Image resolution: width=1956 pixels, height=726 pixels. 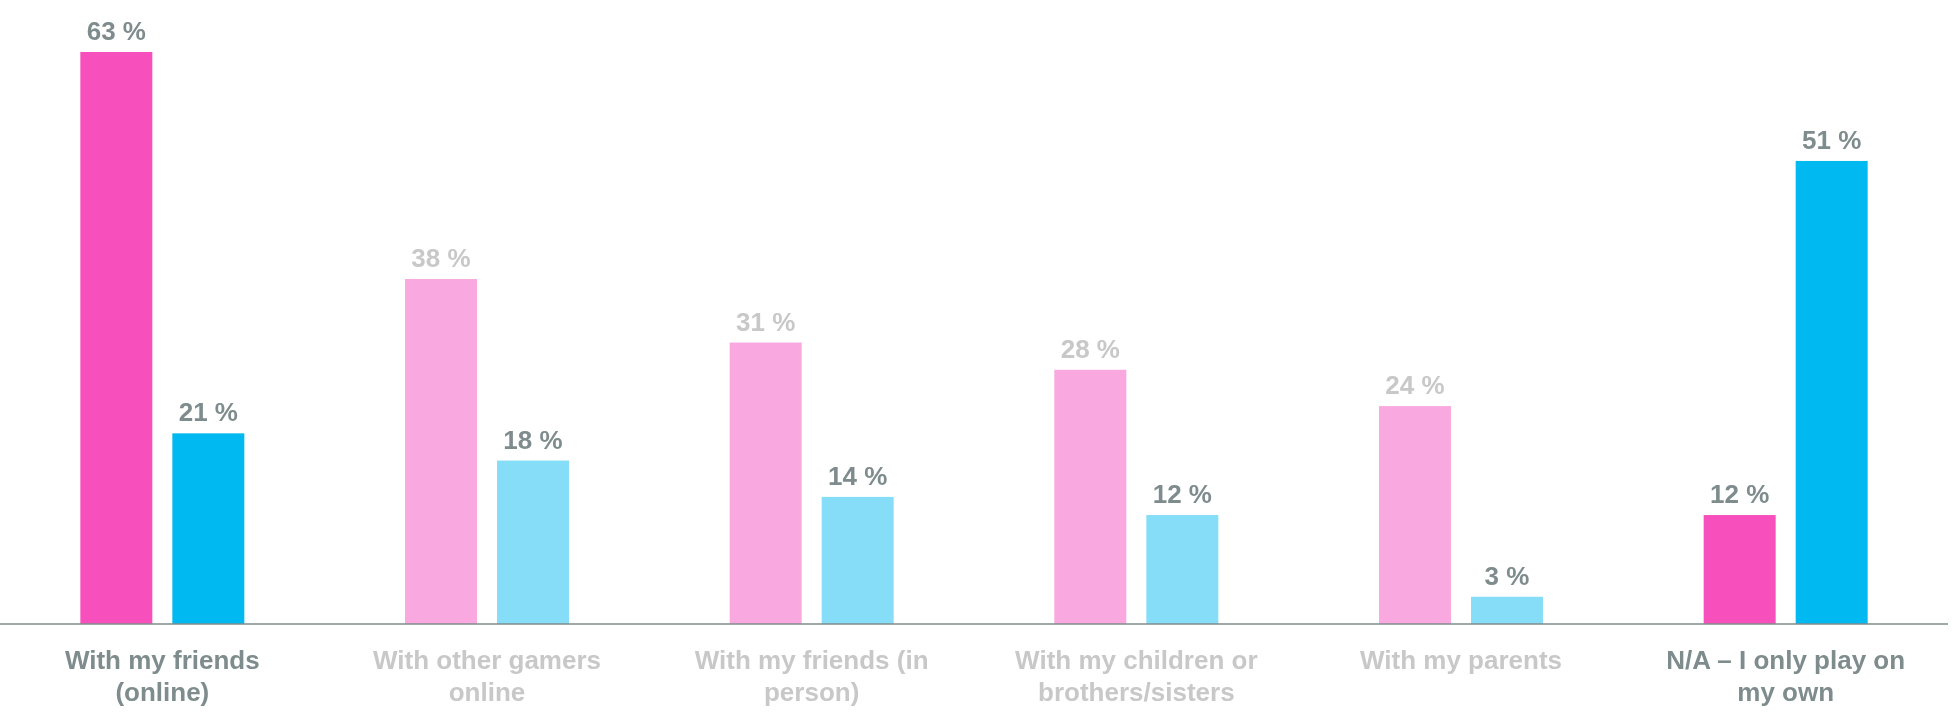 I want to click on data-label: 63 %, so click(x=116, y=31).